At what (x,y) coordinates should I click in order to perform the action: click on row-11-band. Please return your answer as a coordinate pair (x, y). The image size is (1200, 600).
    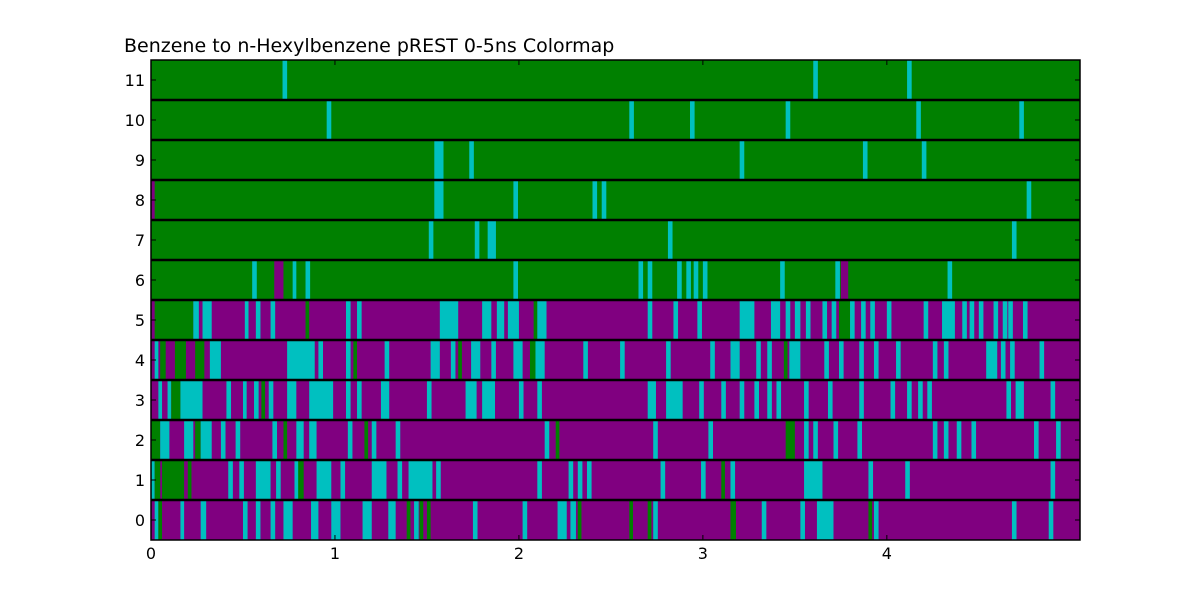
    Looking at the image, I should click on (615, 80).